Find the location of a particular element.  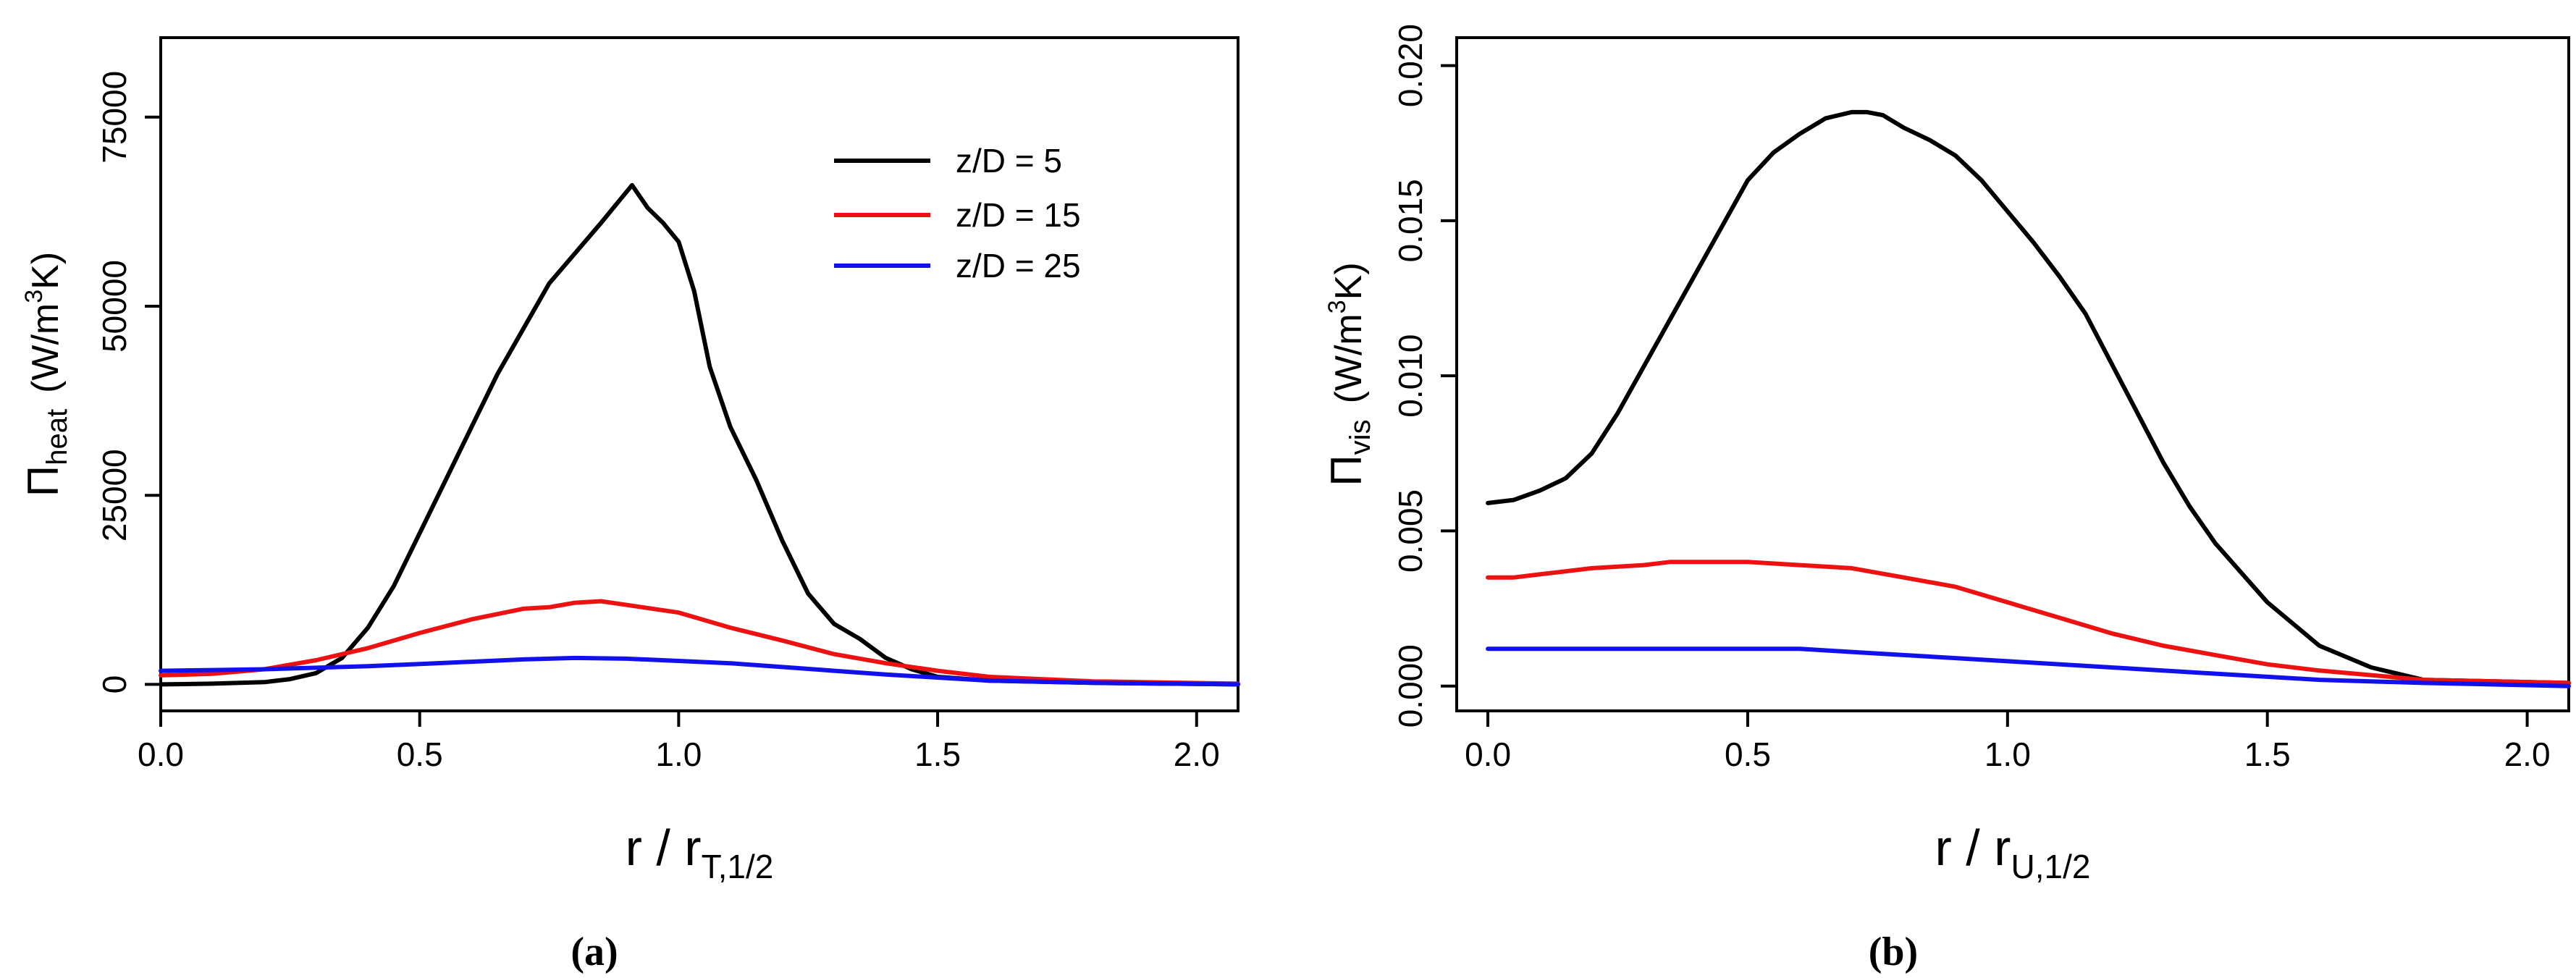

legend-label-zd25: z/D = 25 is located at coordinates (1018, 265).